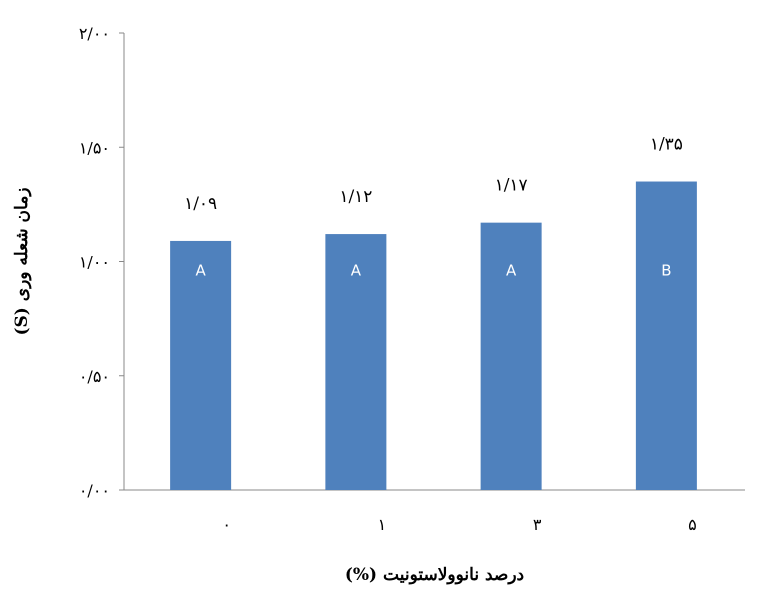 The width and height of the screenshot is (777, 590). I want to click on x-axis-title: درصد نانوولاستونیت (%), so click(434, 575).